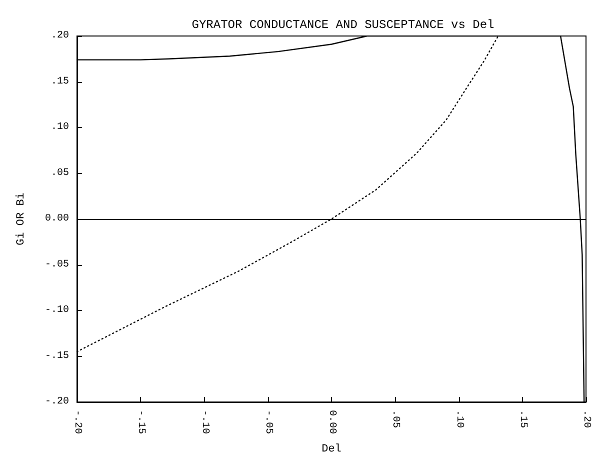 Image resolution: width=602 pixels, height=474 pixels. I want to click on x-tick-label: .05, so click(395, 419).